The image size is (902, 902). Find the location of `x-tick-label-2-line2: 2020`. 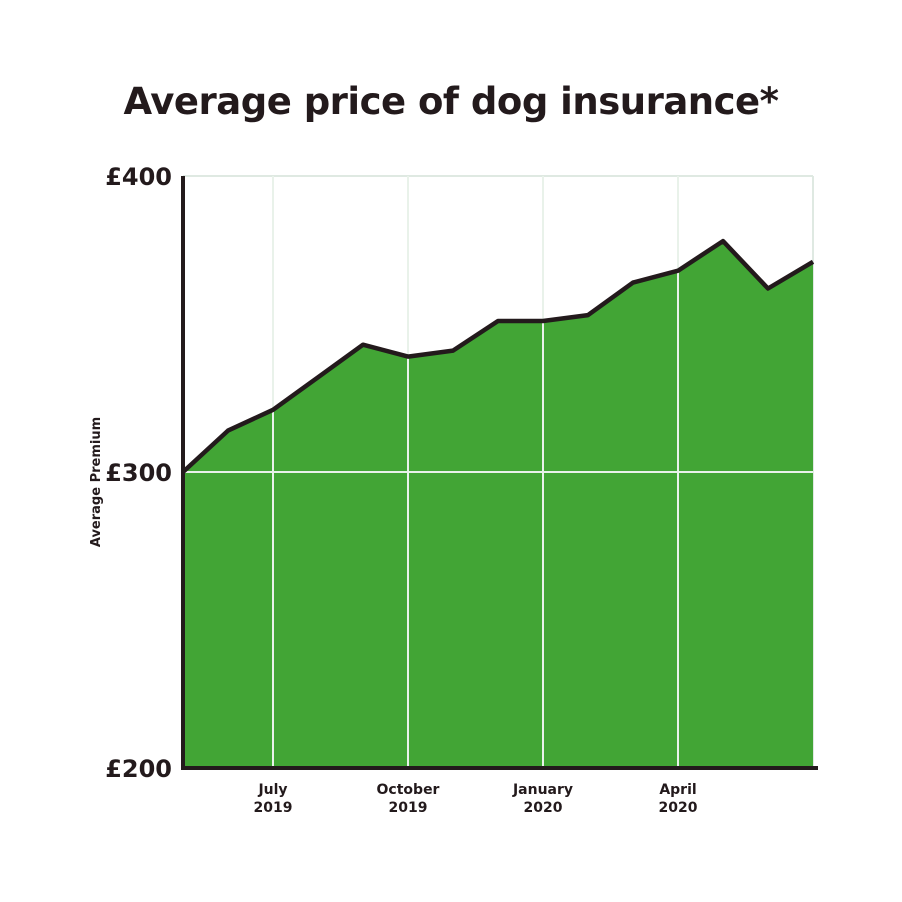

x-tick-label-2-line2: 2020 is located at coordinates (543, 808).